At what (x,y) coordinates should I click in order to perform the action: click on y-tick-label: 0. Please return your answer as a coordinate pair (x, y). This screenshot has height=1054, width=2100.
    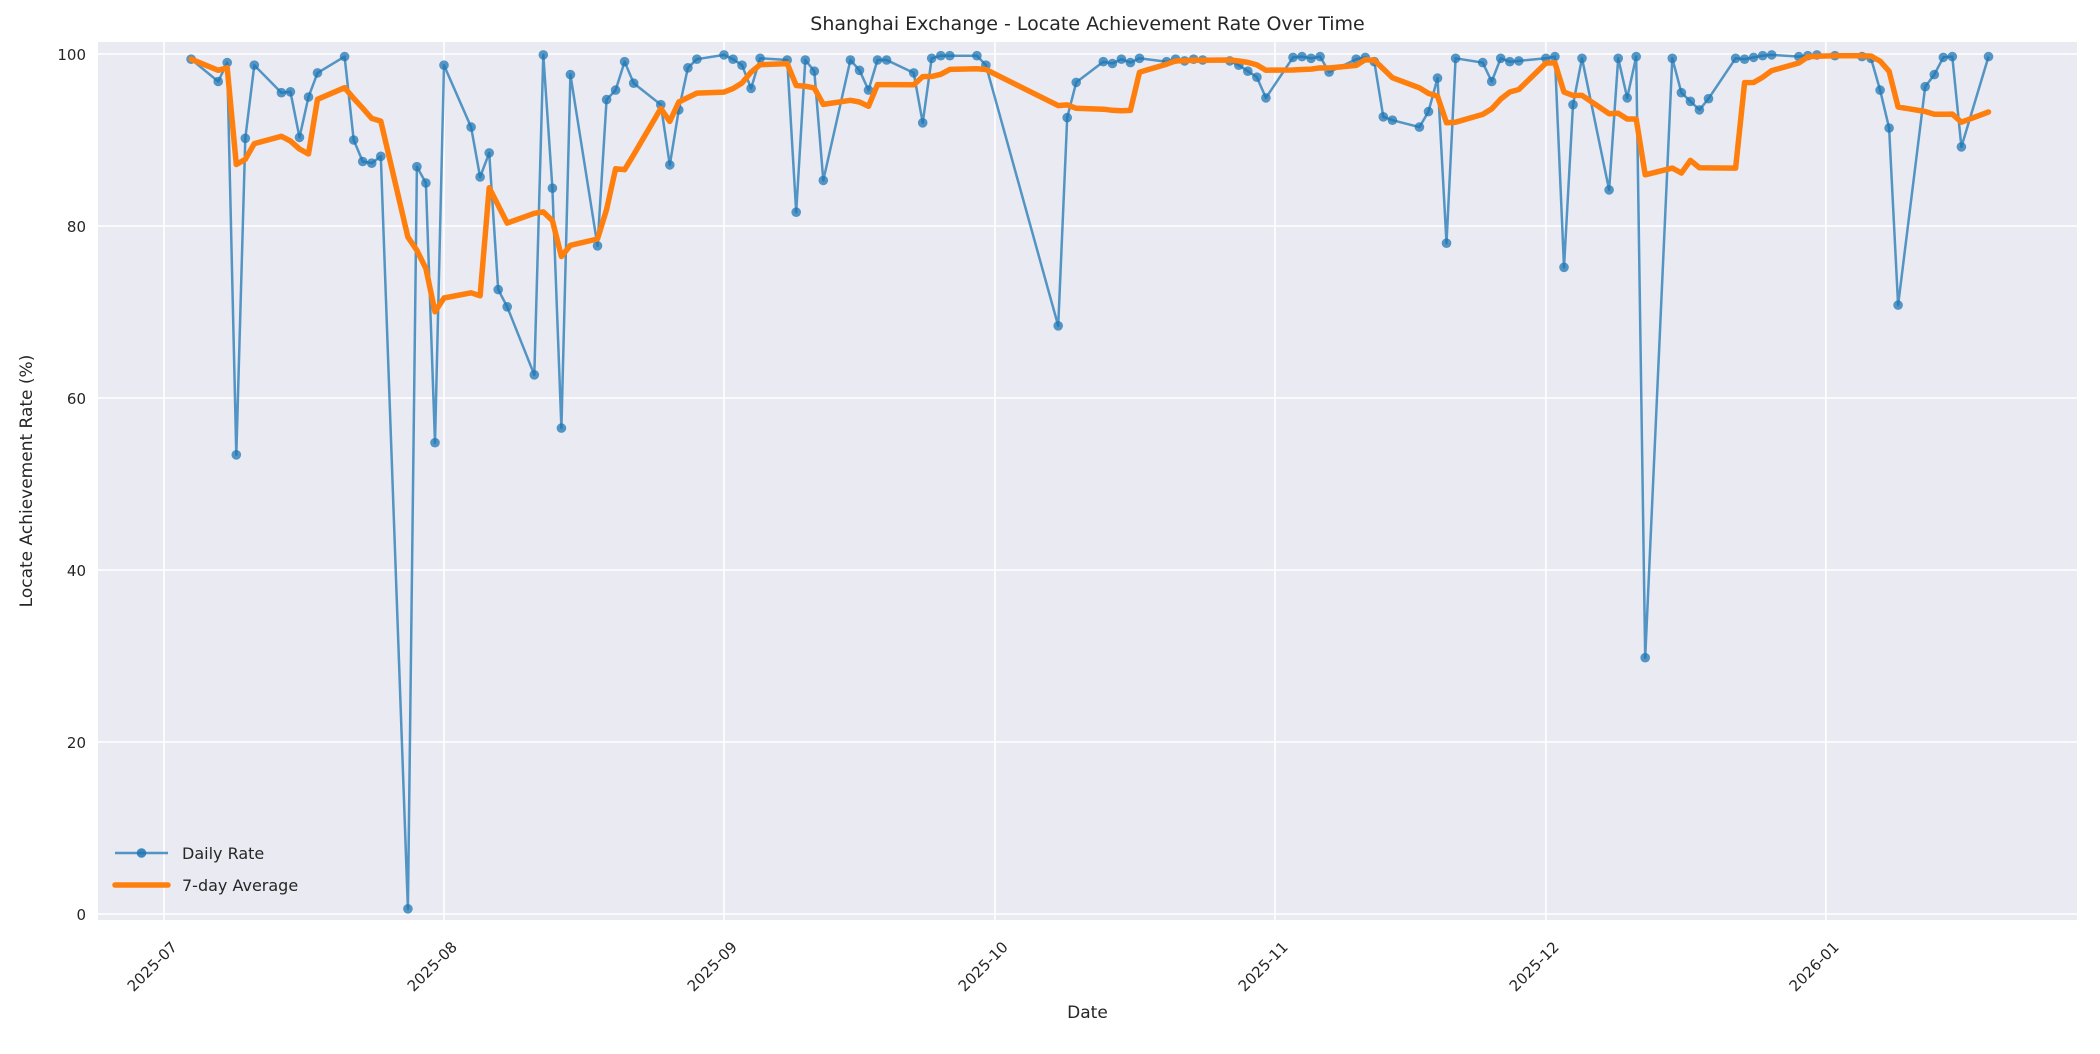
    Looking at the image, I should click on (81, 915).